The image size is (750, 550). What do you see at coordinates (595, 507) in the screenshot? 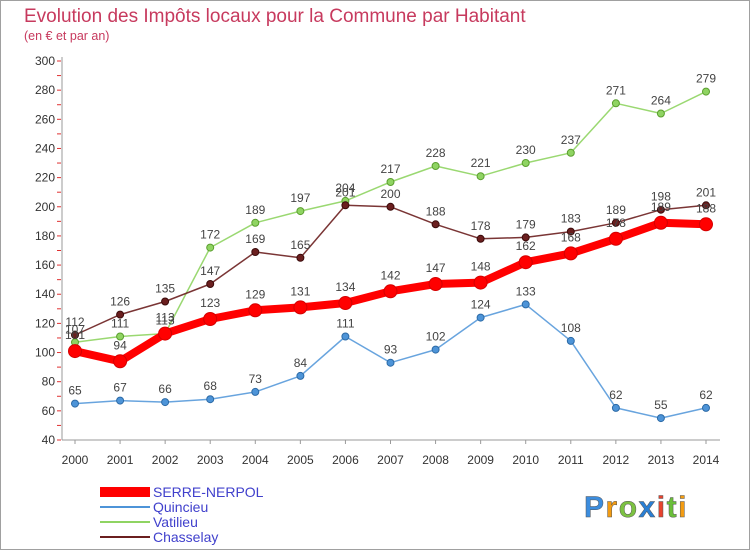
I see `logo-letter: P` at bounding box center [595, 507].